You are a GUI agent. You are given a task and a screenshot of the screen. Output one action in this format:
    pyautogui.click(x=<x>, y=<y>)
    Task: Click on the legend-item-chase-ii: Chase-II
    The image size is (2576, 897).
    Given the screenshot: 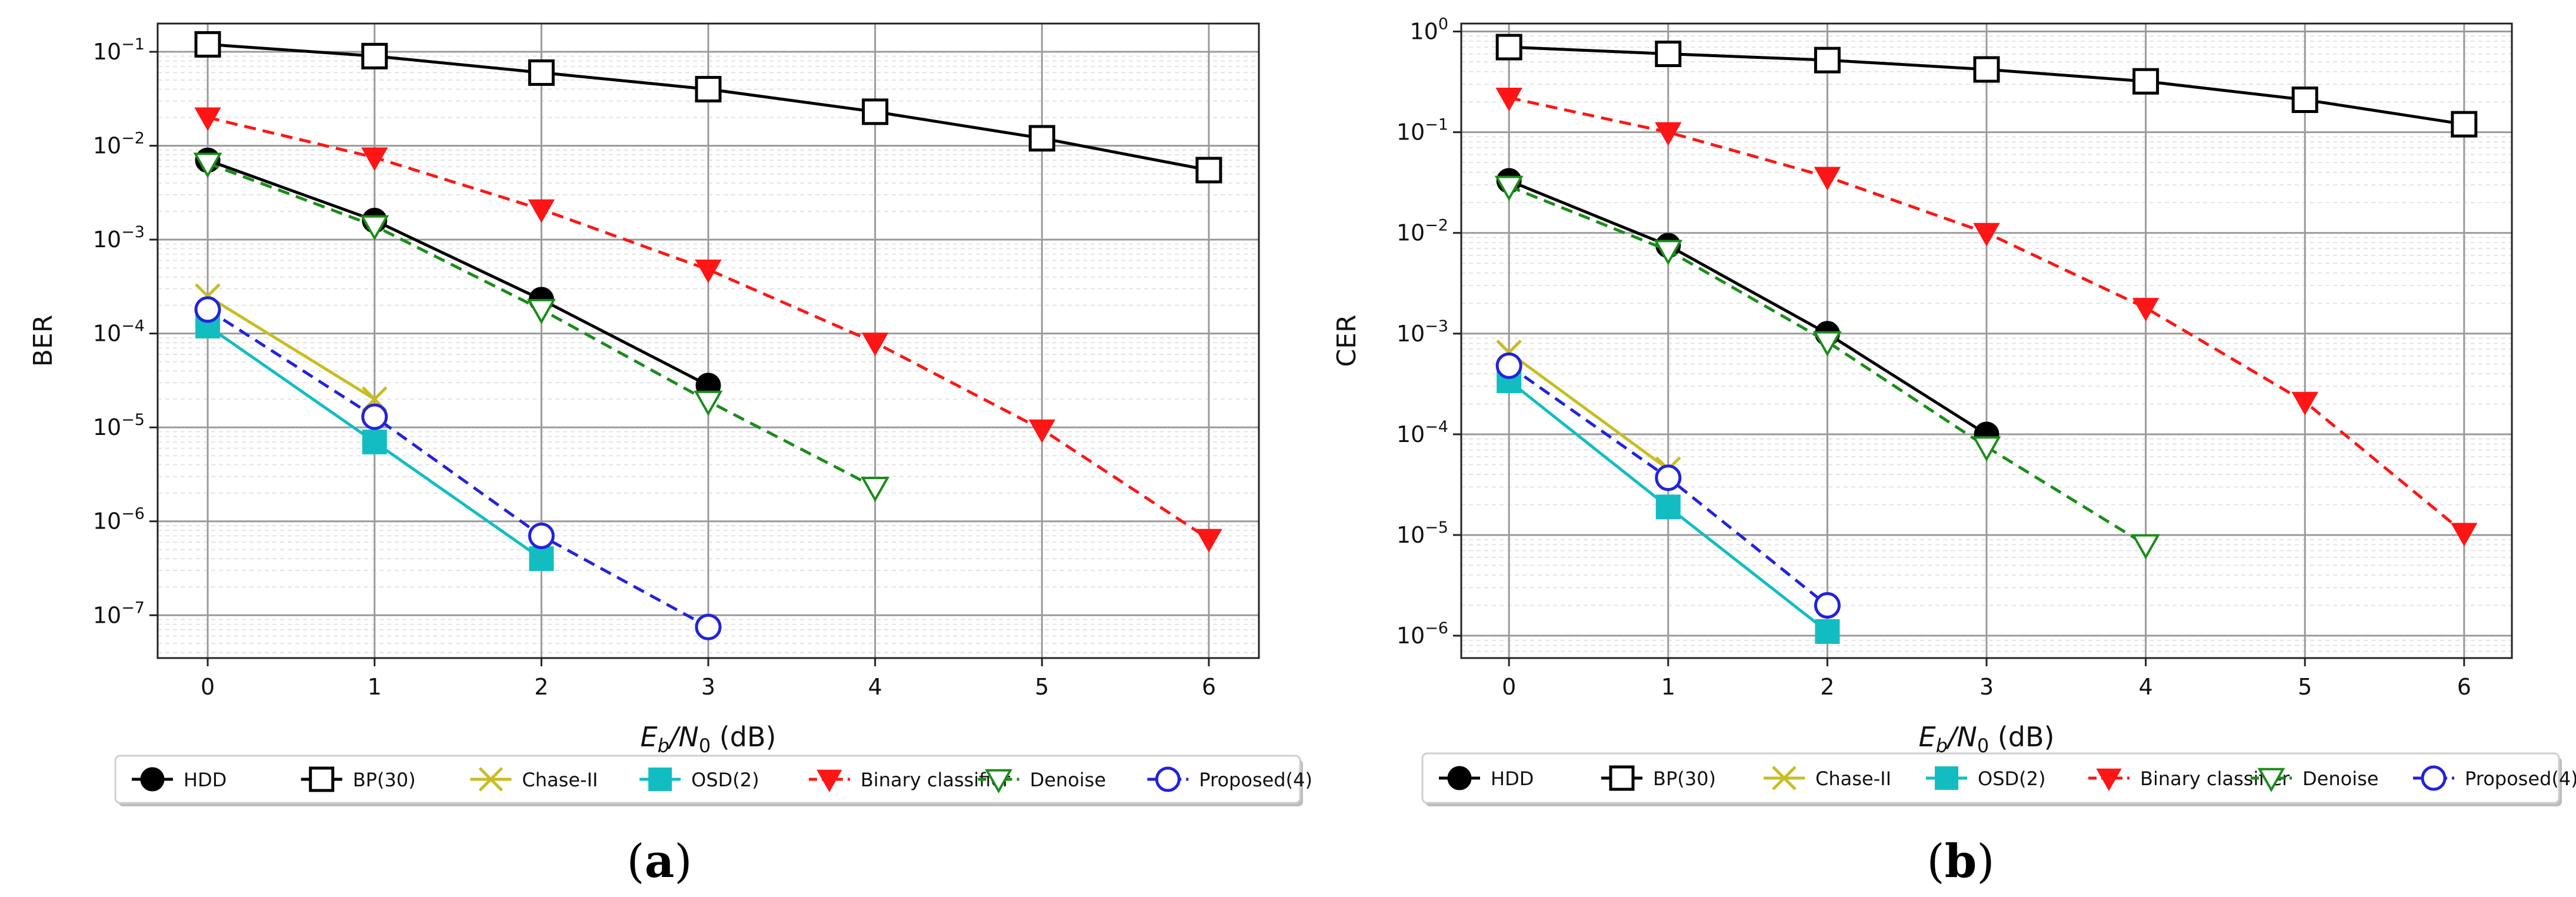 What is the action you would take?
    pyautogui.click(x=534, y=779)
    